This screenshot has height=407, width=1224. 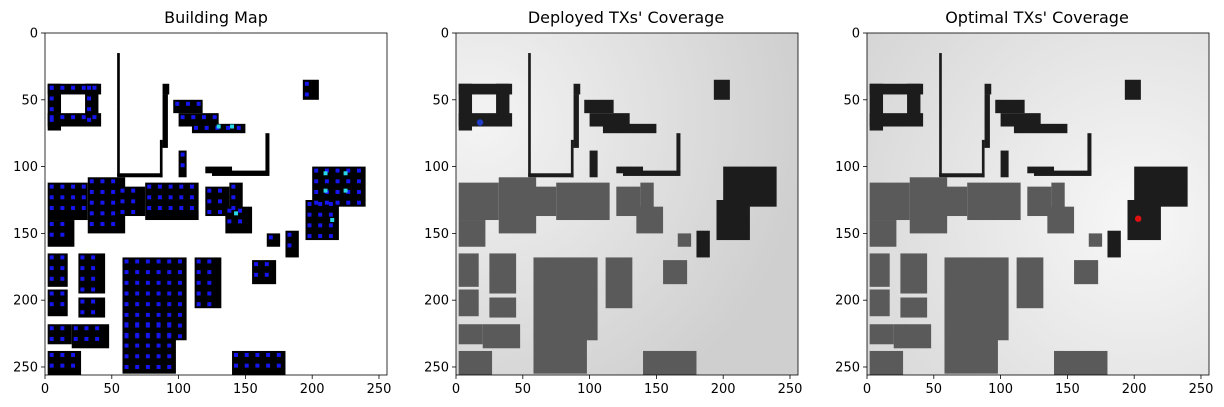 I want to click on x-tick-label: 250, so click(x=790, y=389).